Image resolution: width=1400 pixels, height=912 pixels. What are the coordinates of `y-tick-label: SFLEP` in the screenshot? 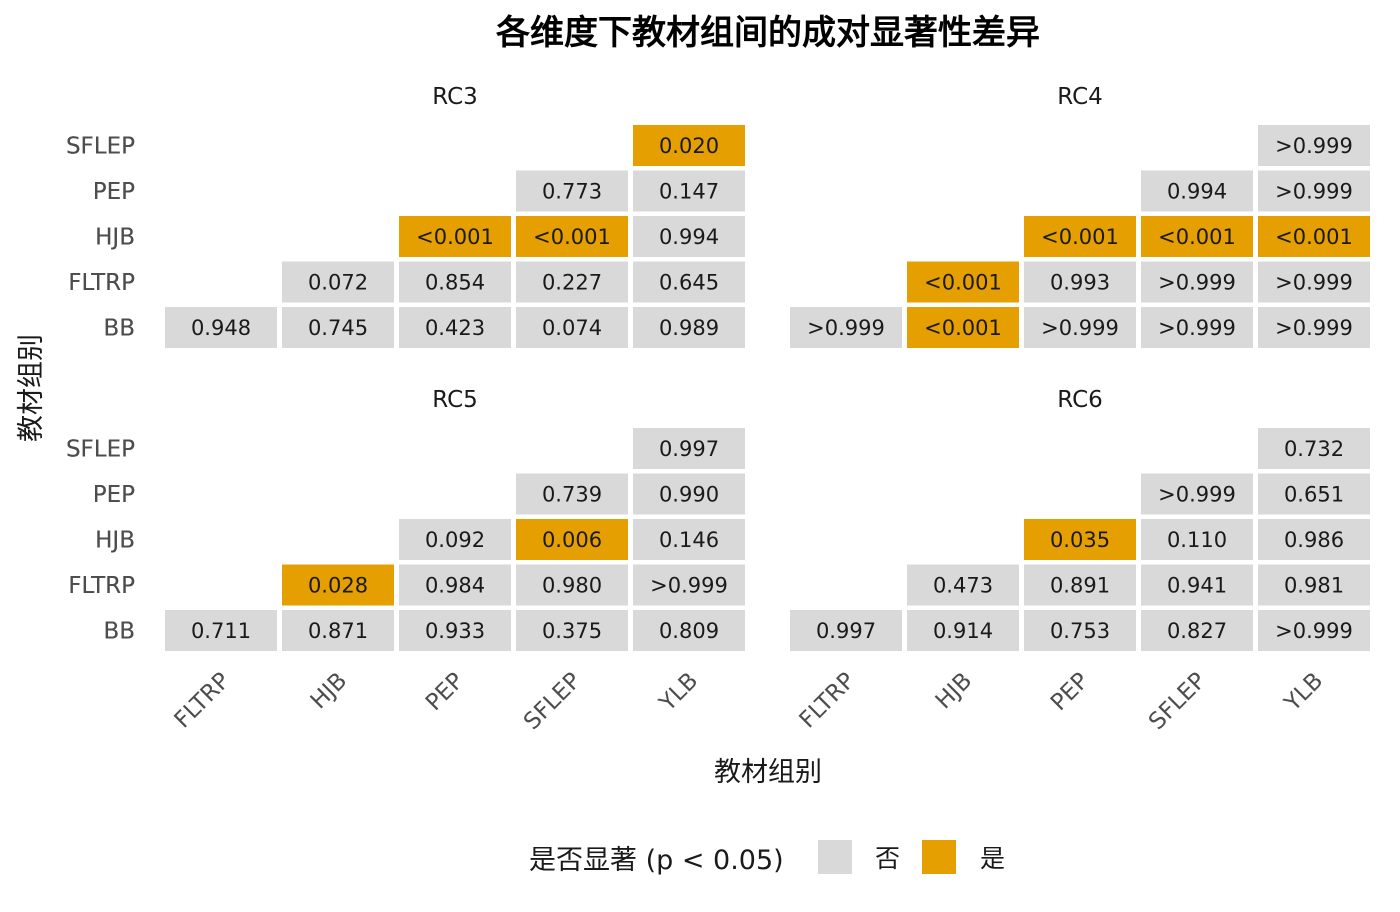 It's located at (100, 147).